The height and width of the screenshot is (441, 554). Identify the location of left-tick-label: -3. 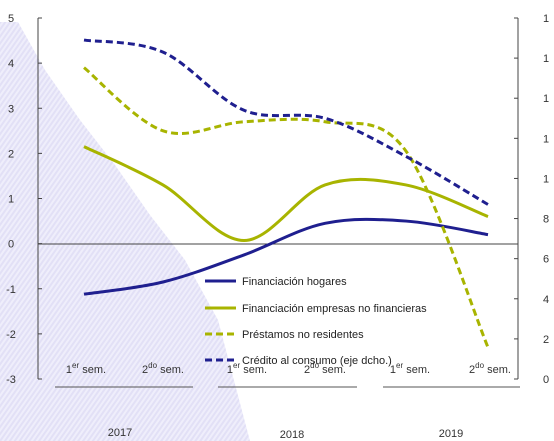
(11, 380).